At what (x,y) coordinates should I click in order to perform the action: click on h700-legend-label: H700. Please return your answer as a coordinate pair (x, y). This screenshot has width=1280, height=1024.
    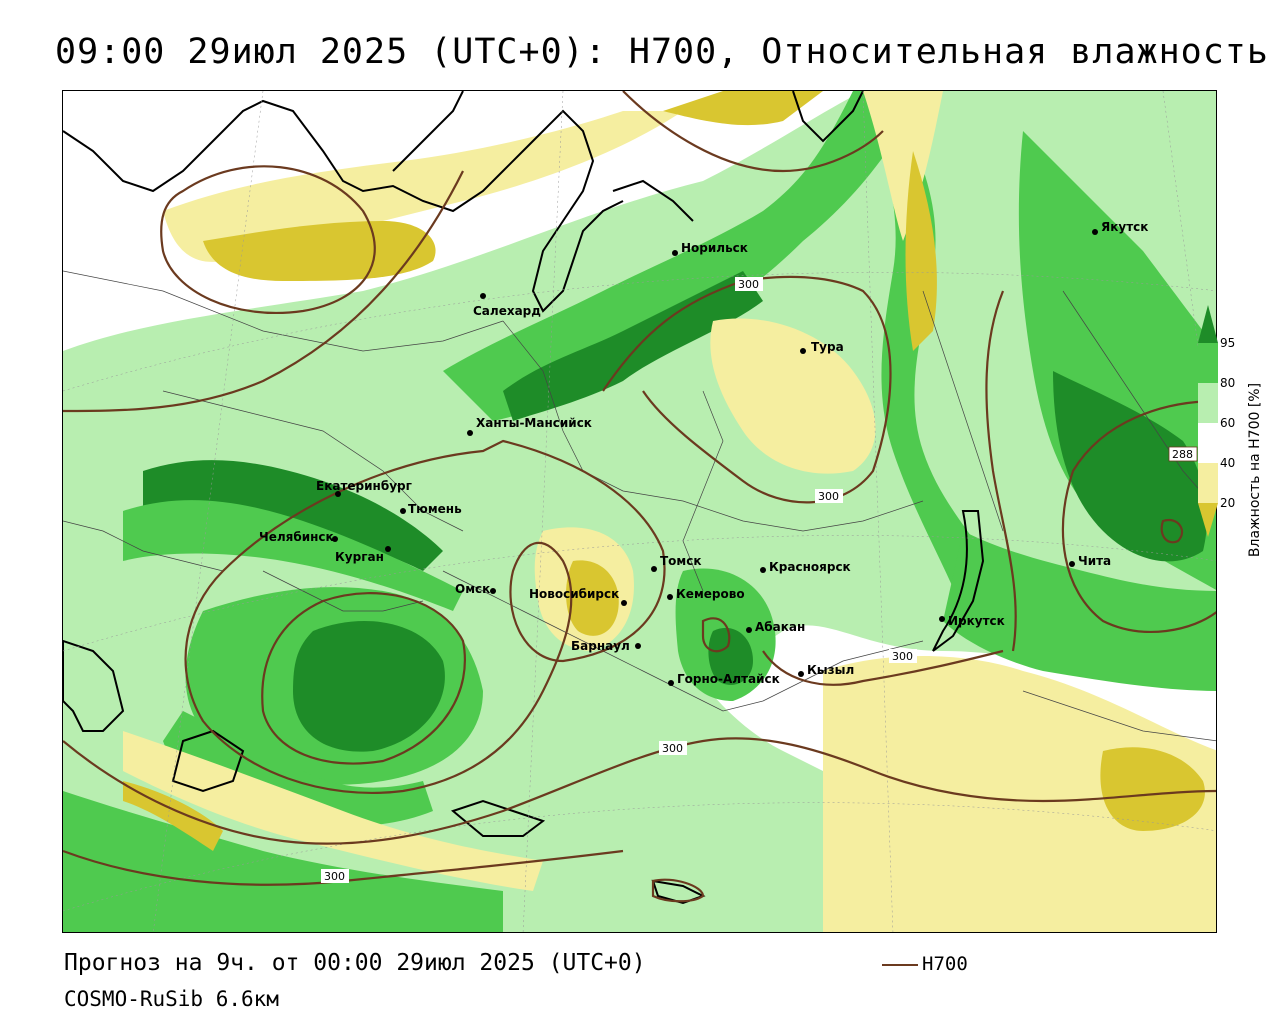
    Looking at the image, I should click on (945, 964).